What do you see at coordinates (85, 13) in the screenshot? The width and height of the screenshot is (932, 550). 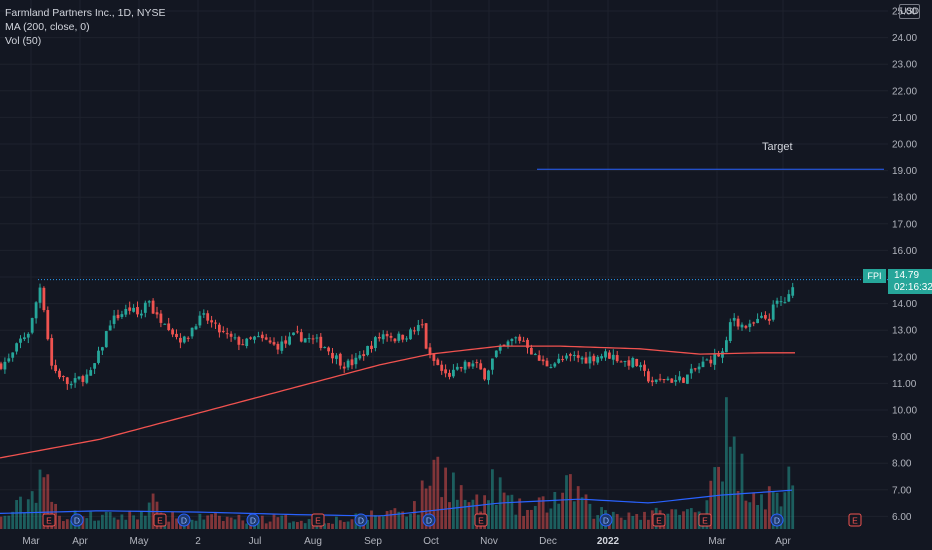 I see `legend-title: Farmland Partners Inc., 1D, NYSE` at bounding box center [85, 13].